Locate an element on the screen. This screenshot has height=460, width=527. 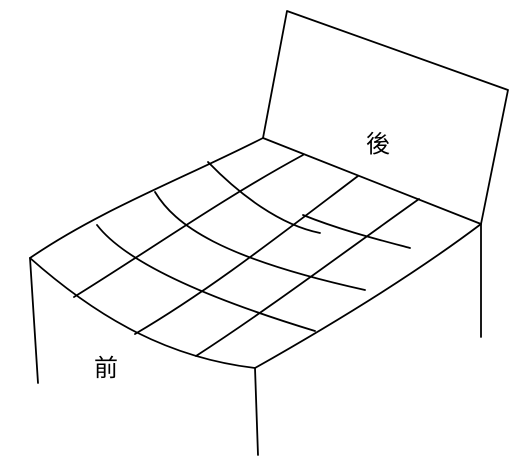
grid-line-a4 is located at coordinates (356, 231).